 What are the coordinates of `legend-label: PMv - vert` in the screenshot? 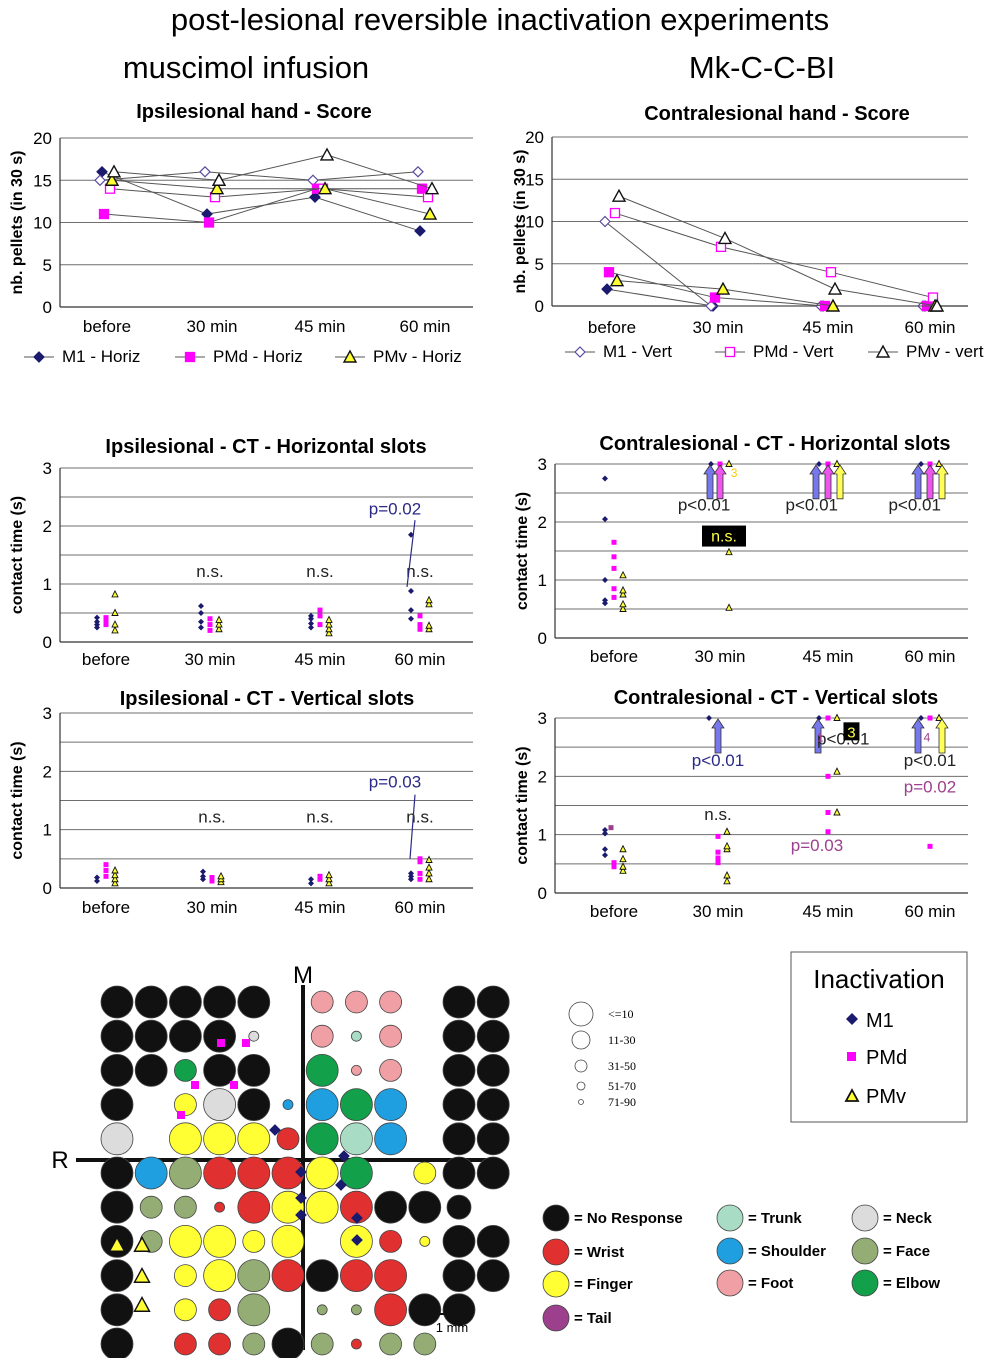 It's located at (945, 351).